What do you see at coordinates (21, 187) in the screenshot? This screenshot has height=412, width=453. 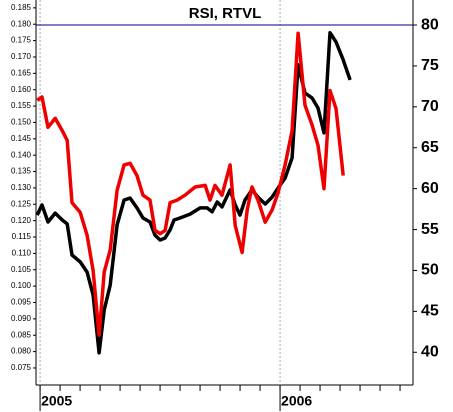 I see `y-tick-label: 0.130` at bounding box center [21, 187].